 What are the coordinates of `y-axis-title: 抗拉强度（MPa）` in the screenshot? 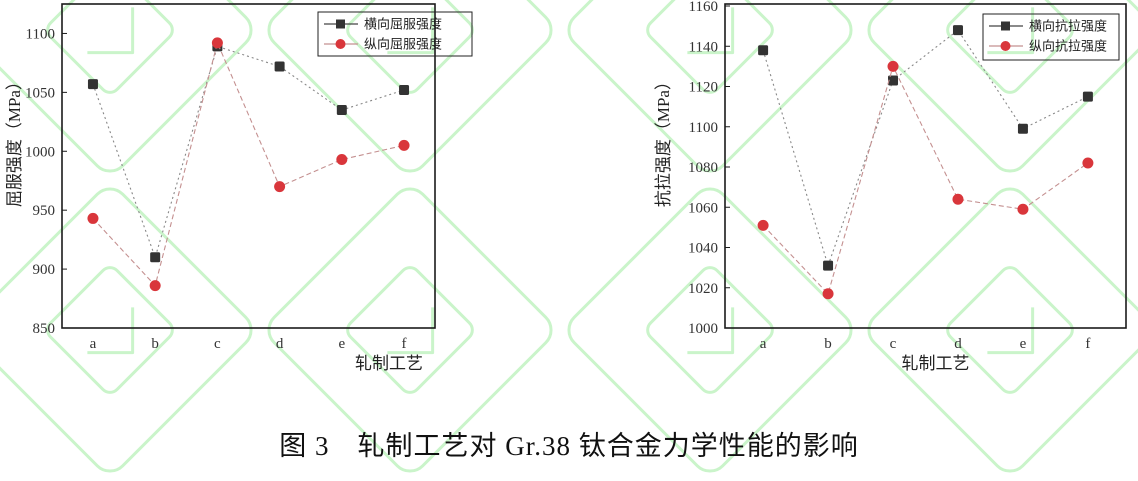 It's located at (663, 140).